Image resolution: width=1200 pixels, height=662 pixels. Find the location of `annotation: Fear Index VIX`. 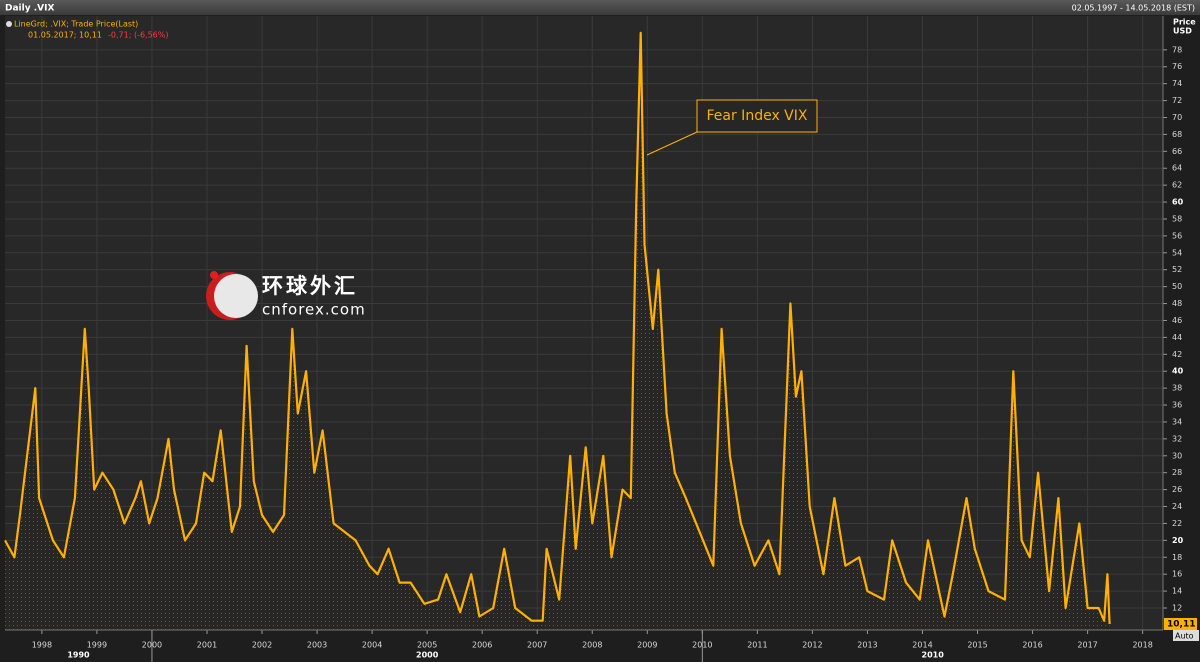

annotation: Fear Index VIX is located at coordinates (732, 127).